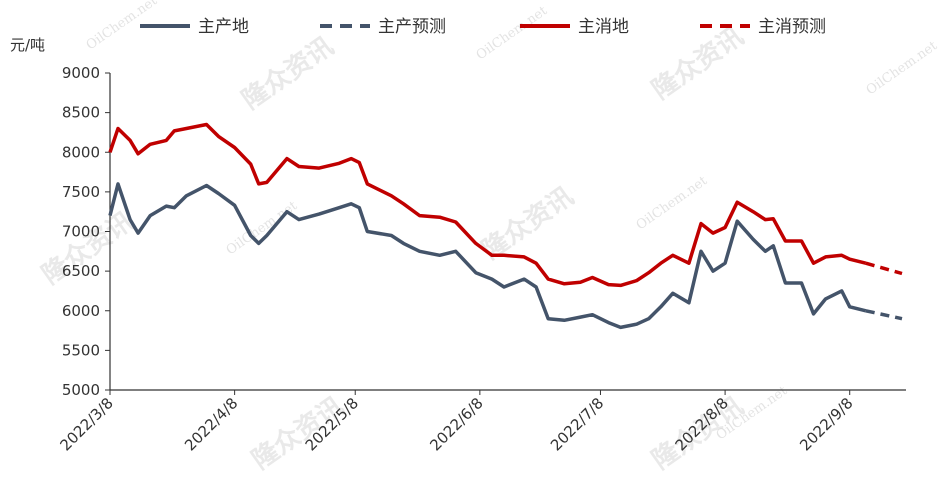 The width and height of the screenshot is (940, 504). What do you see at coordinates (603, 27) in the screenshot?
I see `legend-label: 主消地` at bounding box center [603, 27].